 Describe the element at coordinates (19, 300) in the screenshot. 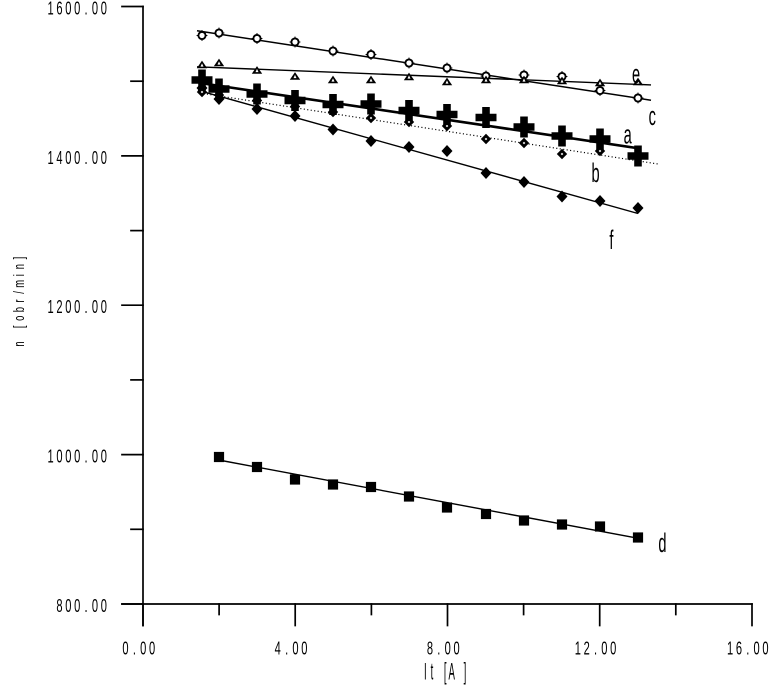

I see `svg-text: r` at that location.